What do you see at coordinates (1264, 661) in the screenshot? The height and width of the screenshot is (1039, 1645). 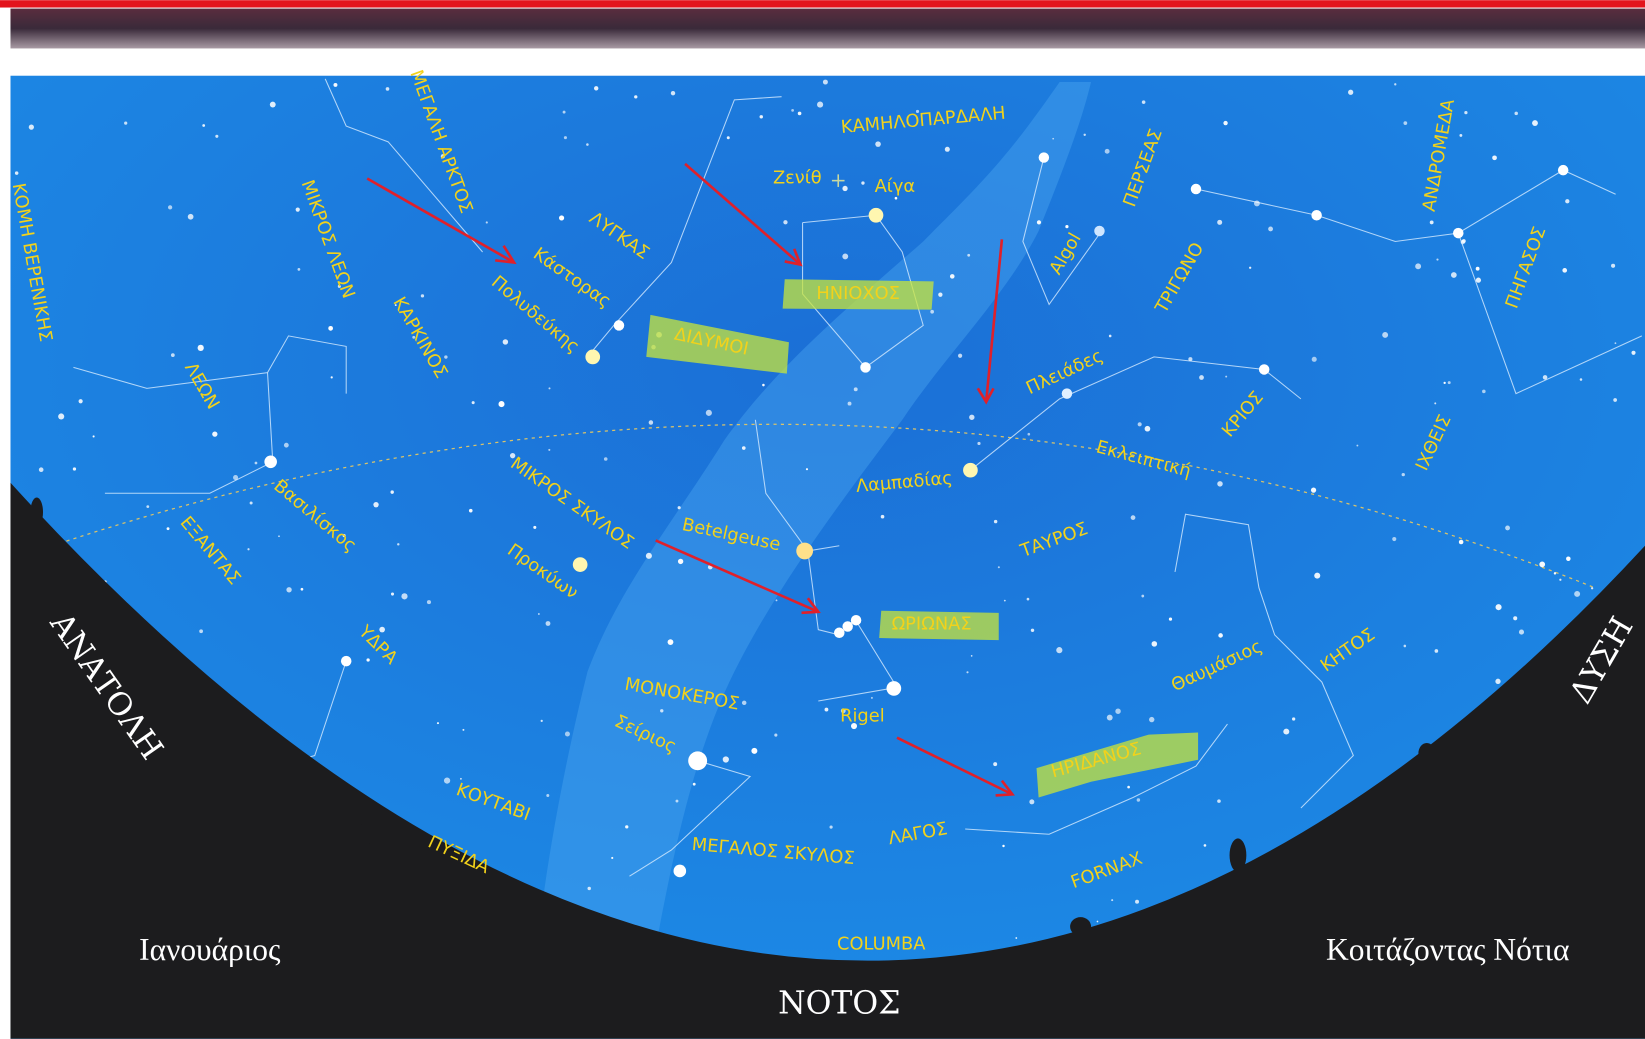 I see `constellation-line` at bounding box center [1264, 661].